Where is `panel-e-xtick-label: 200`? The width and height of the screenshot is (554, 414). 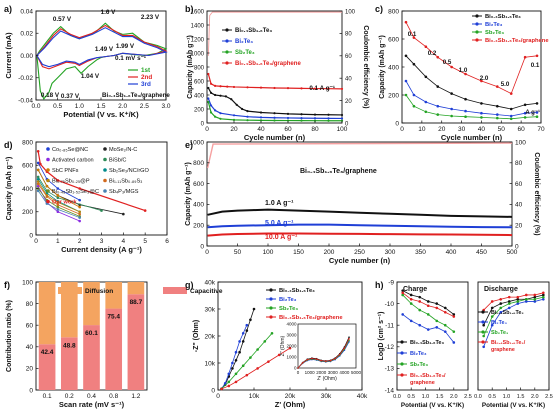
panel-e-xtick-label: 200 is located at coordinates (329, 252).